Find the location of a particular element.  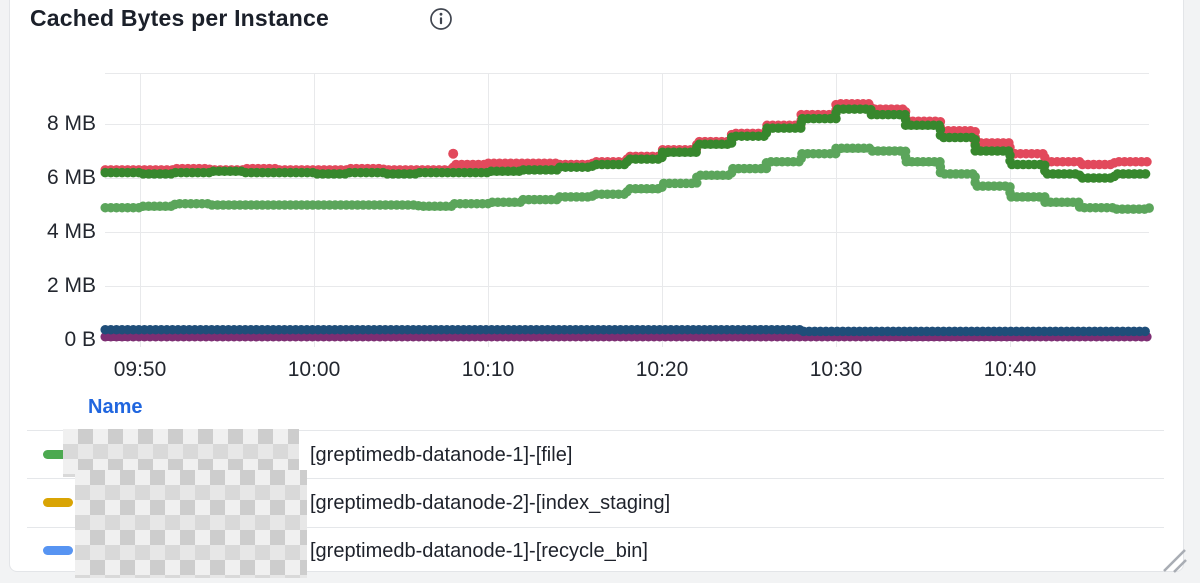

panel-resize-handle is located at coordinates (1174, 562).